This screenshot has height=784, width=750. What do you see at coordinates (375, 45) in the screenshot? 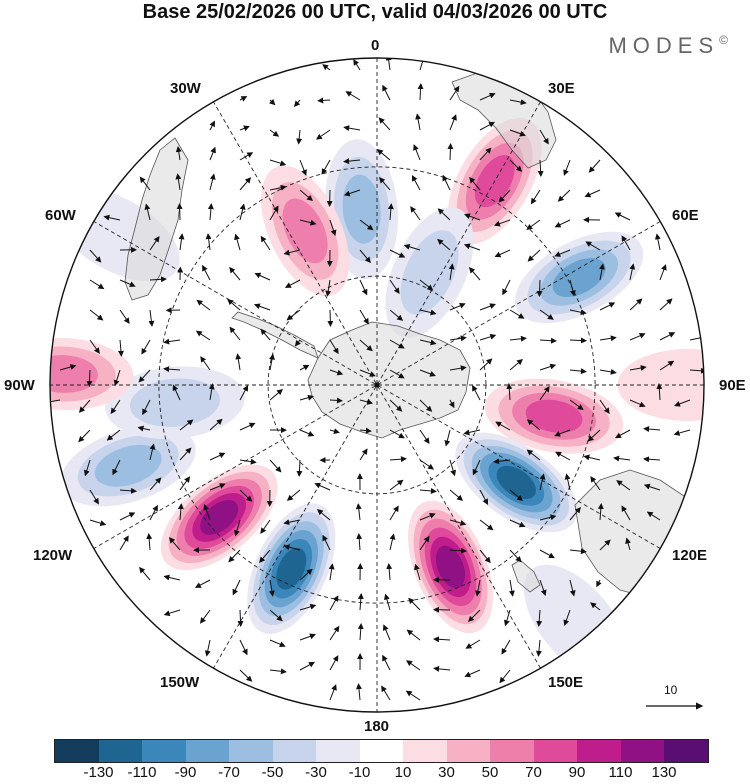
I see `lon-label-0: 0` at bounding box center [375, 45].